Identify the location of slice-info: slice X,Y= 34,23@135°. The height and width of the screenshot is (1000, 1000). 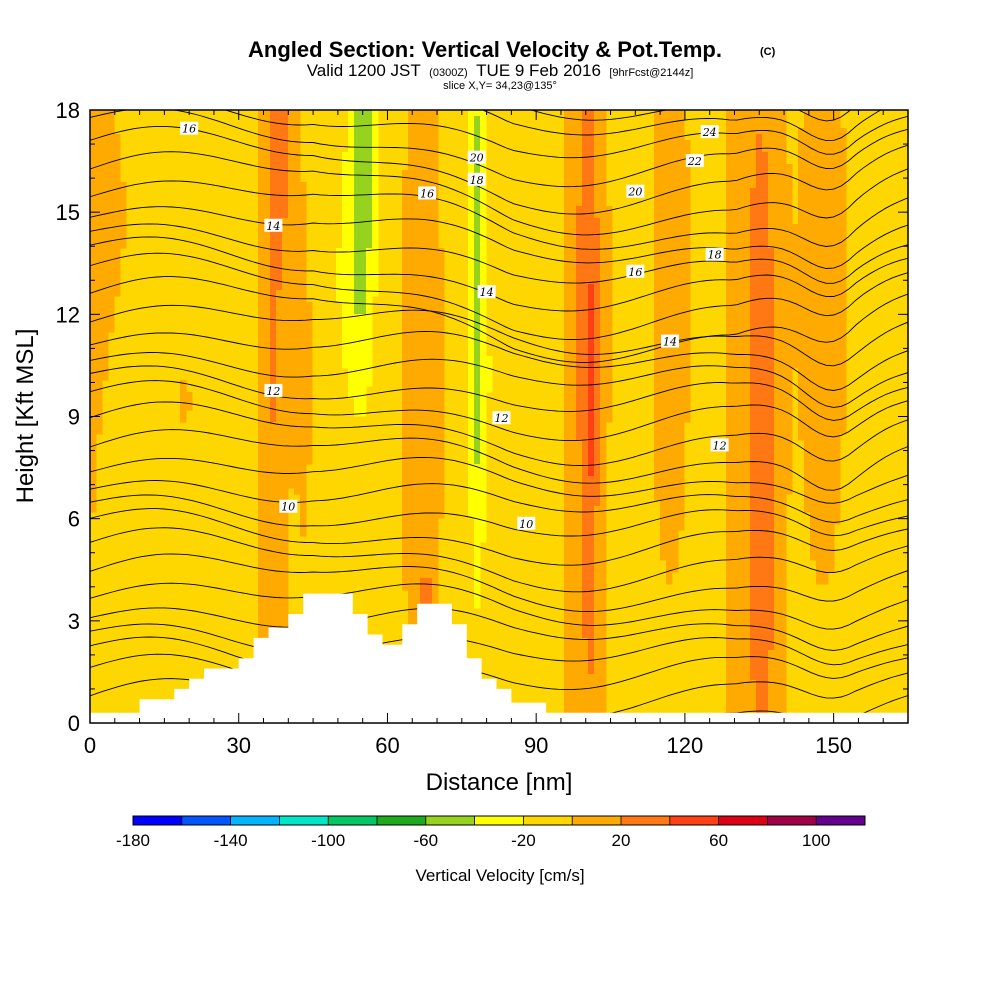
(500, 86).